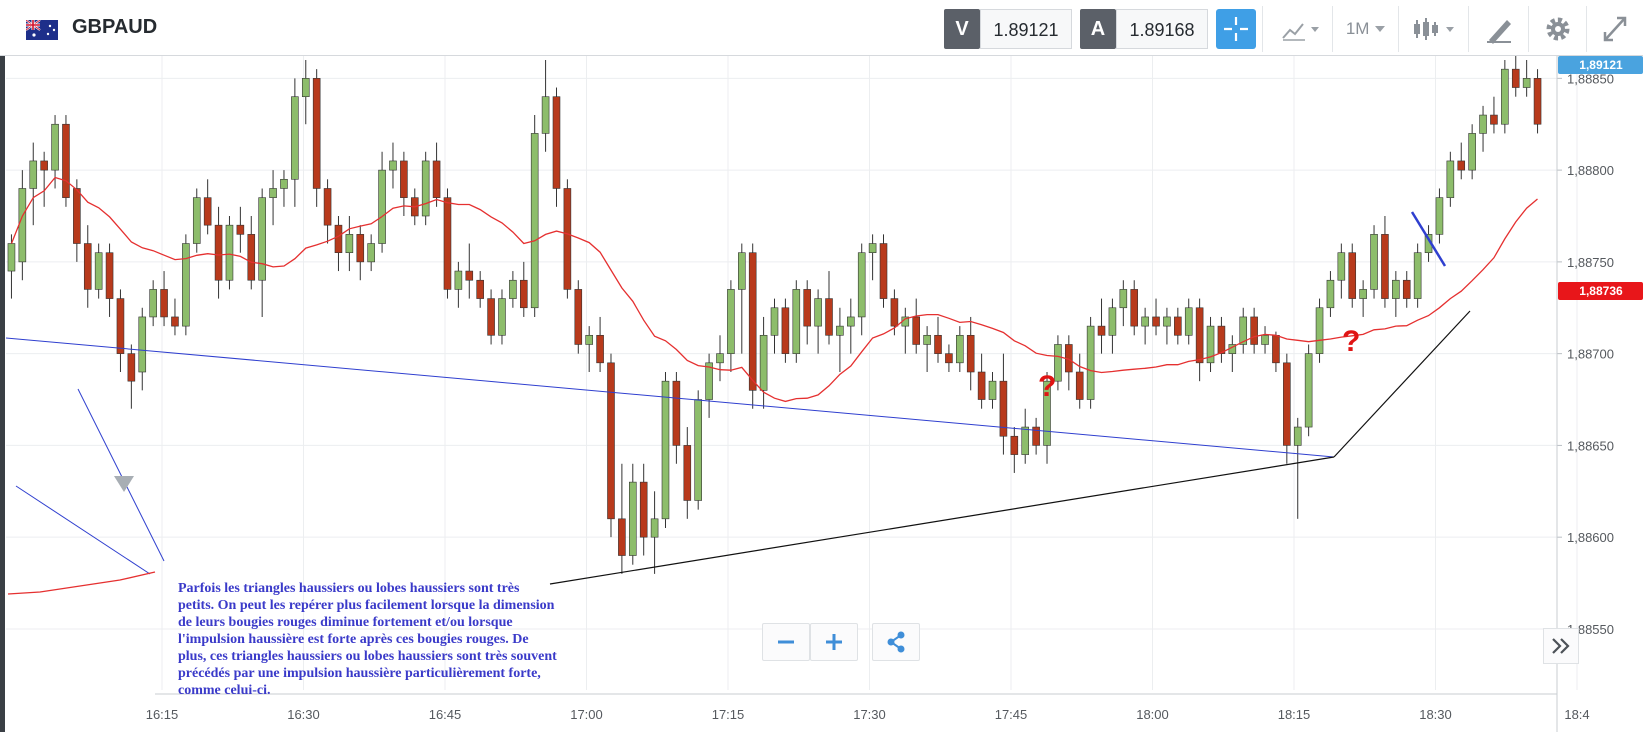 This screenshot has height=732, width=1643. What do you see at coordinates (1300, 32) in the screenshot?
I see `line-chart-icon` at bounding box center [1300, 32].